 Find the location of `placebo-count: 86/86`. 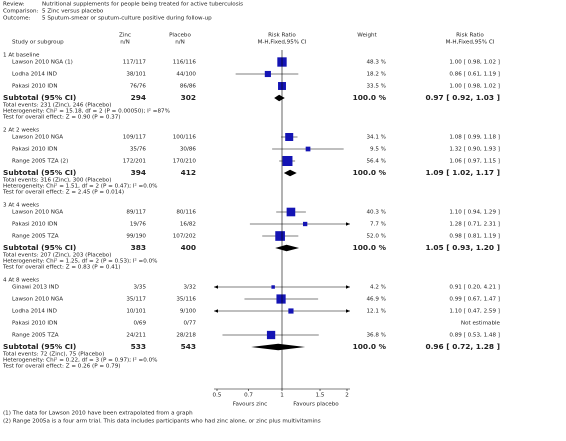

placebo-count: 86/86 is located at coordinates (188, 87).